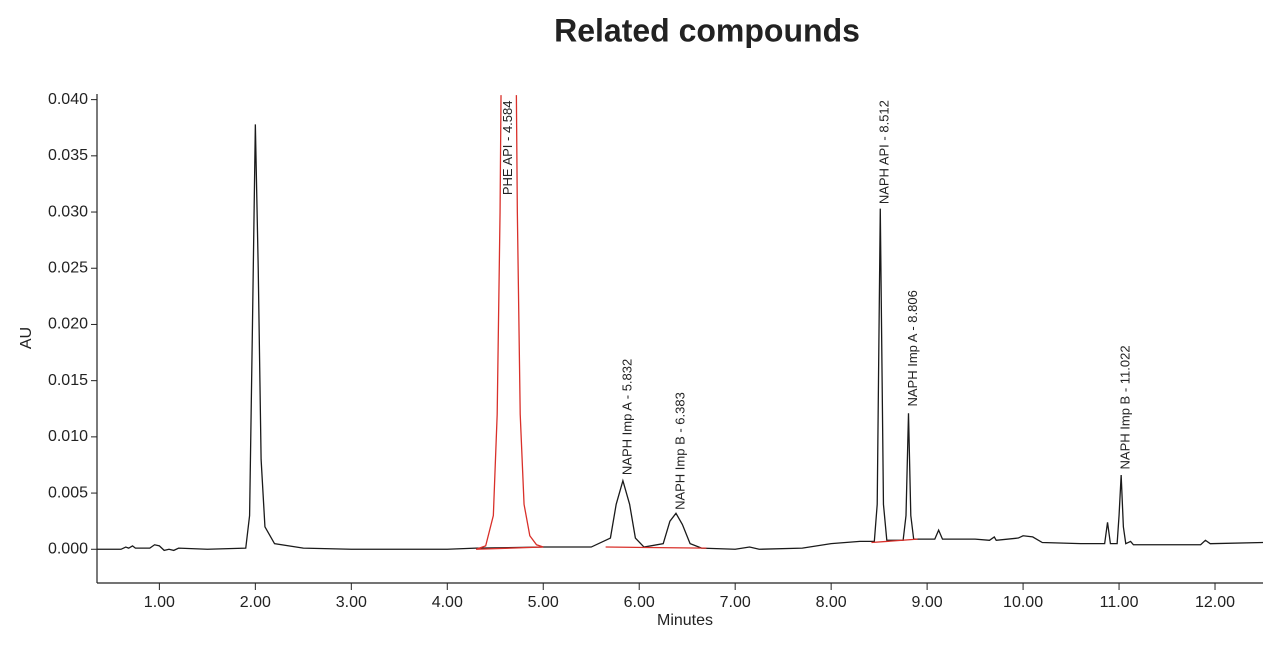  I want to click on y-axis-label: AU, so click(26, 338).